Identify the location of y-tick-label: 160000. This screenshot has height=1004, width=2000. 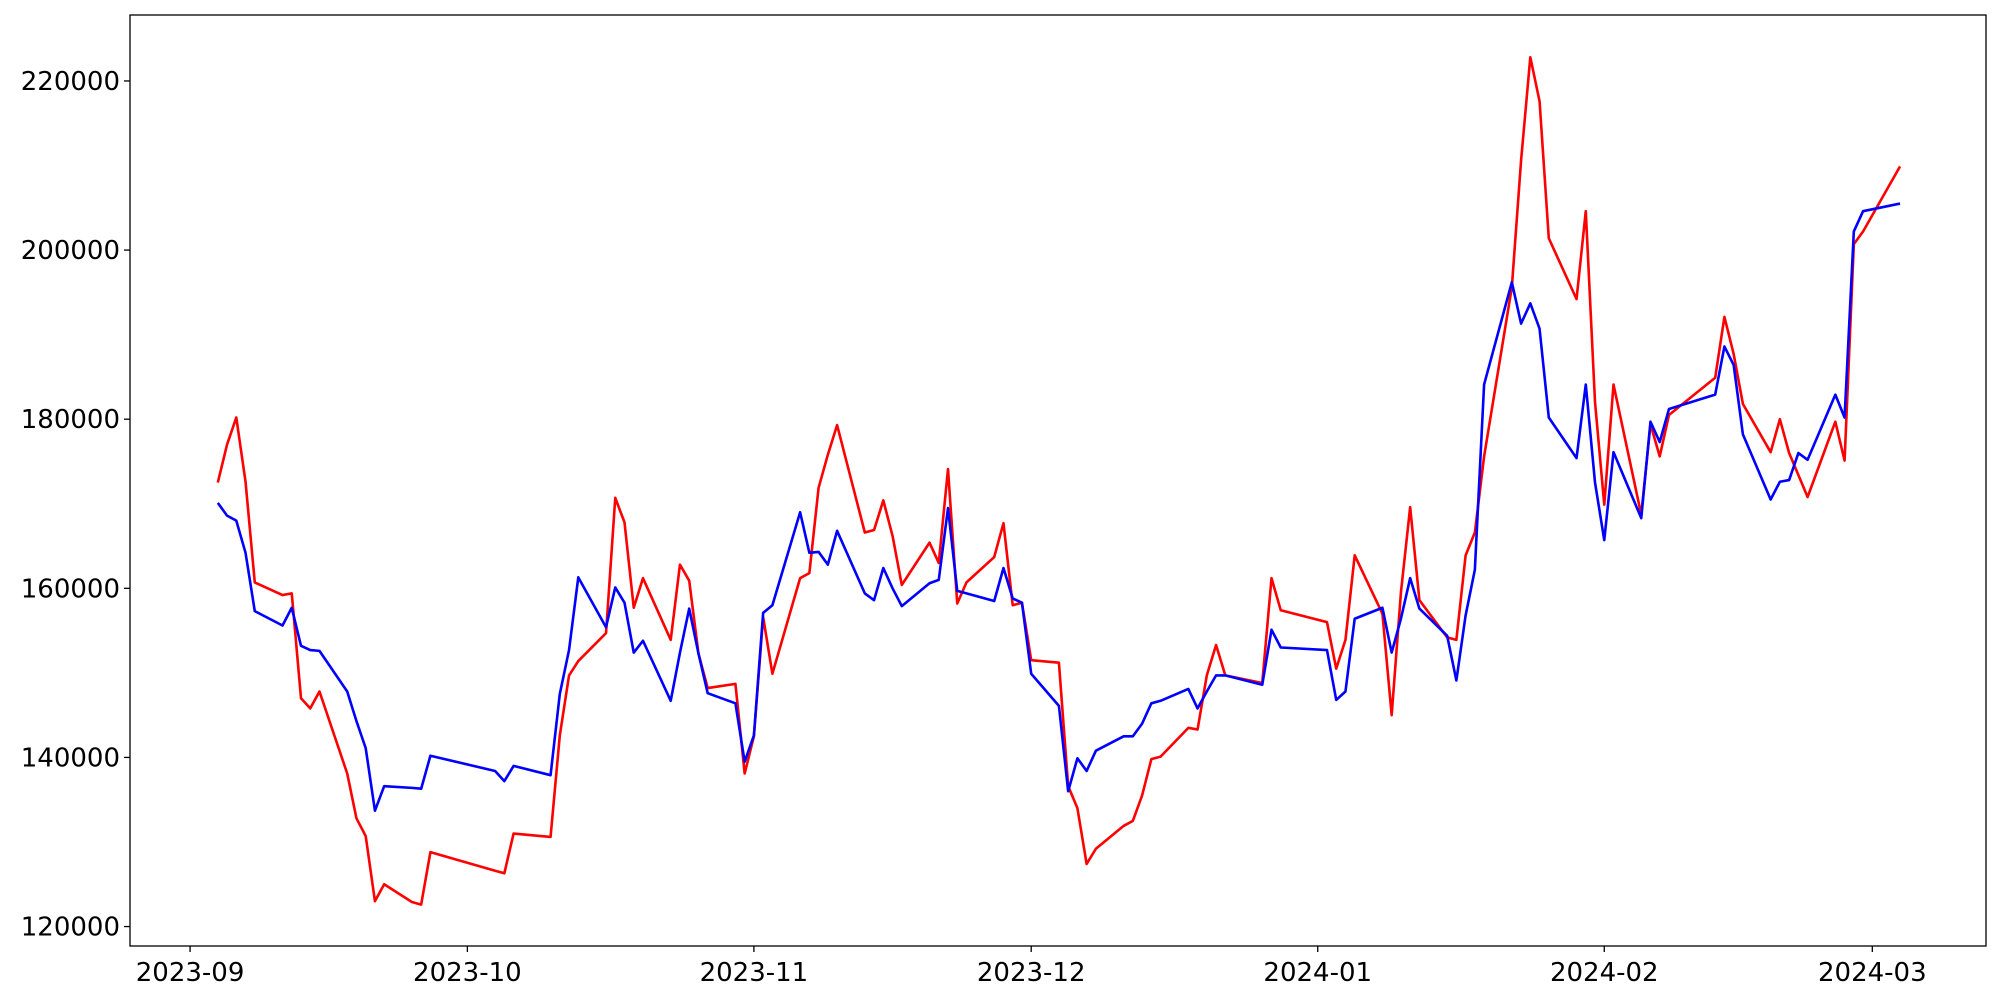
(70, 589).